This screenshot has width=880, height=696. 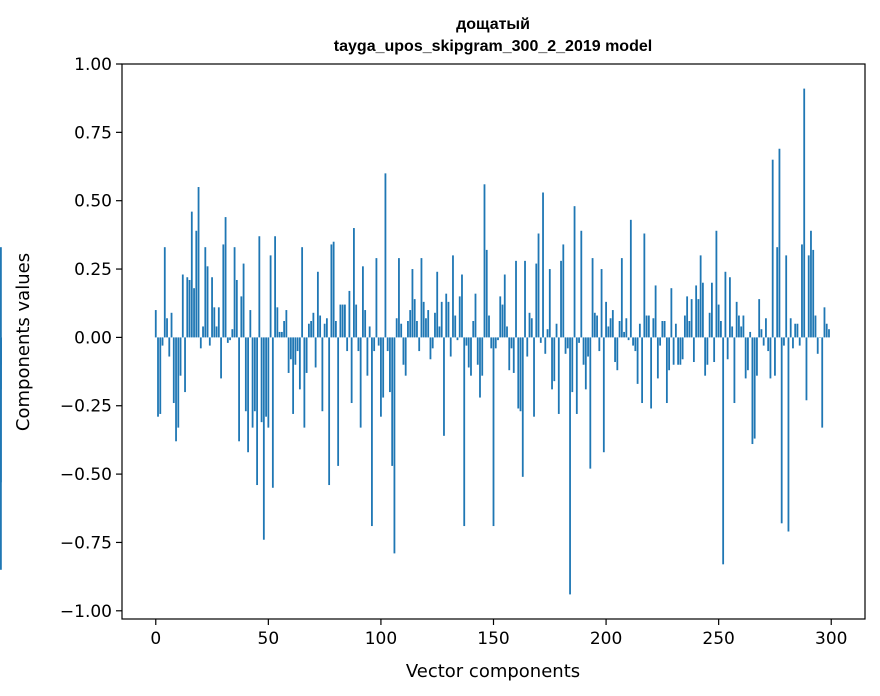 I want to click on y-tick-label: 0.00, so click(x=93, y=338).